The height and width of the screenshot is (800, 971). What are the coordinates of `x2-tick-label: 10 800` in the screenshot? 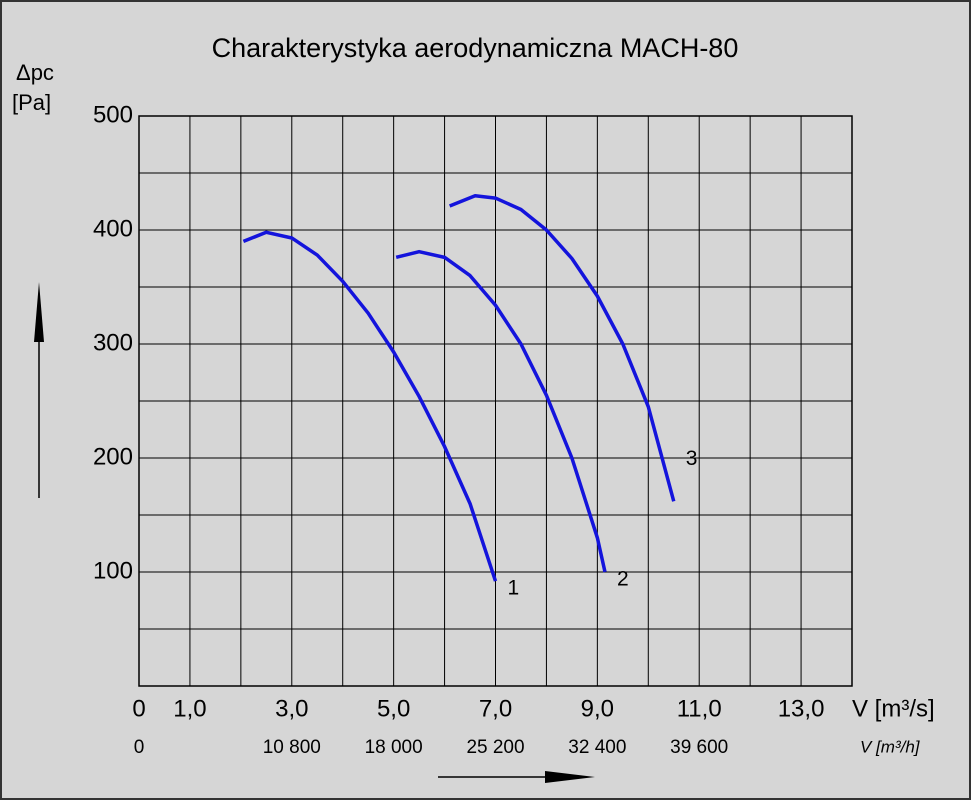 It's located at (292, 747).